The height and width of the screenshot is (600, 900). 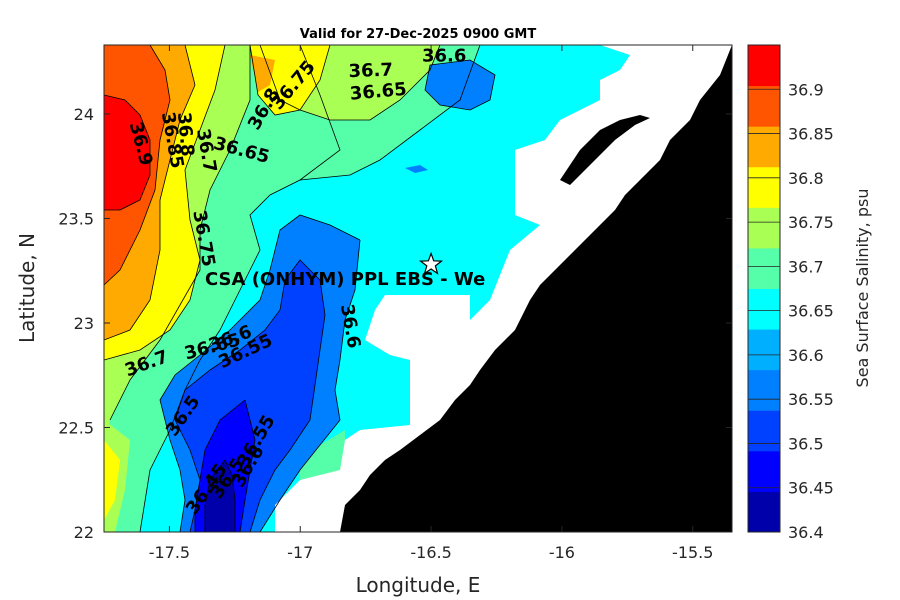 What do you see at coordinates (112, 480) in the screenshot?
I see `band-36-75-southwest` at bounding box center [112, 480].